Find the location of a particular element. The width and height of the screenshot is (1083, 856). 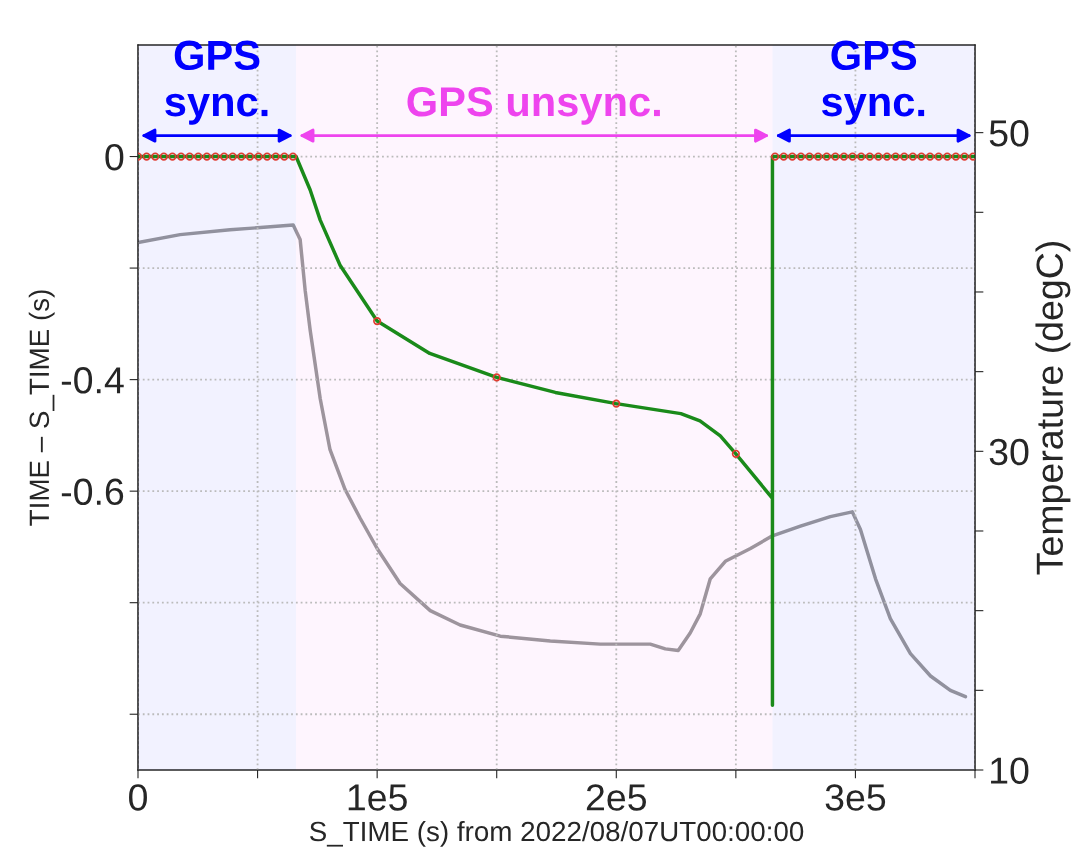

y-tick-label: -0.6 is located at coordinates (92, 492).